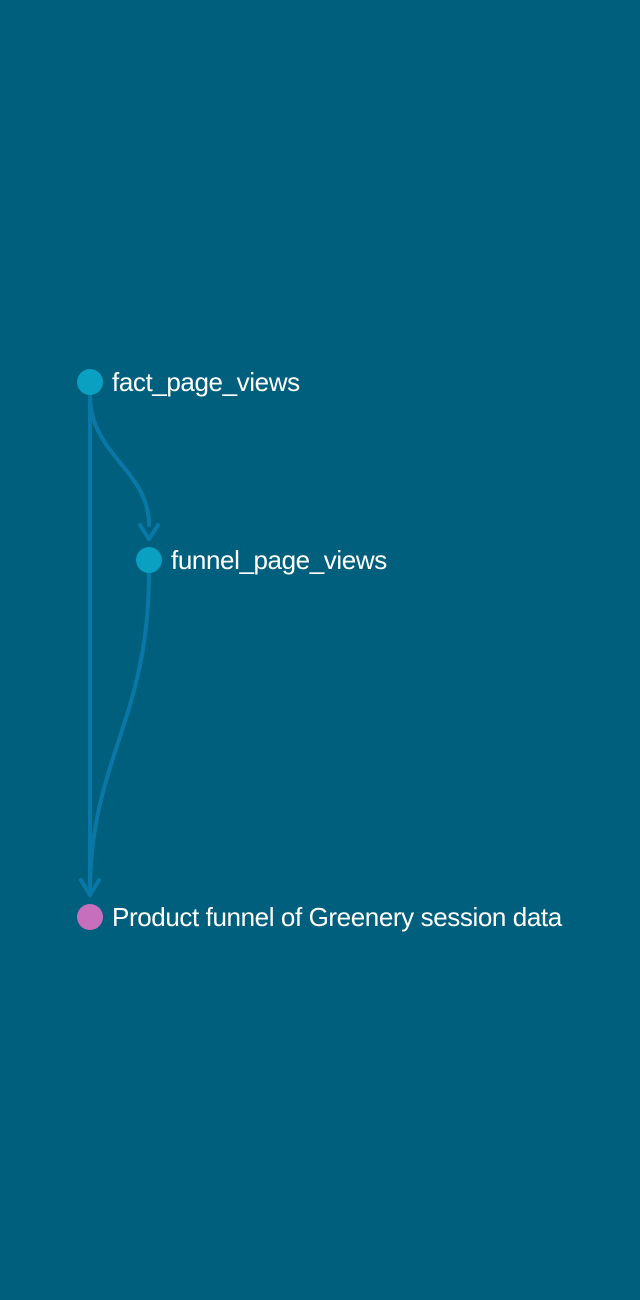 Image resolution: width=640 pixels, height=1300 pixels. What do you see at coordinates (119, 733) in the screenshot?
I see `edge-funnel-to-exposure` at bounding box center [119, 733].